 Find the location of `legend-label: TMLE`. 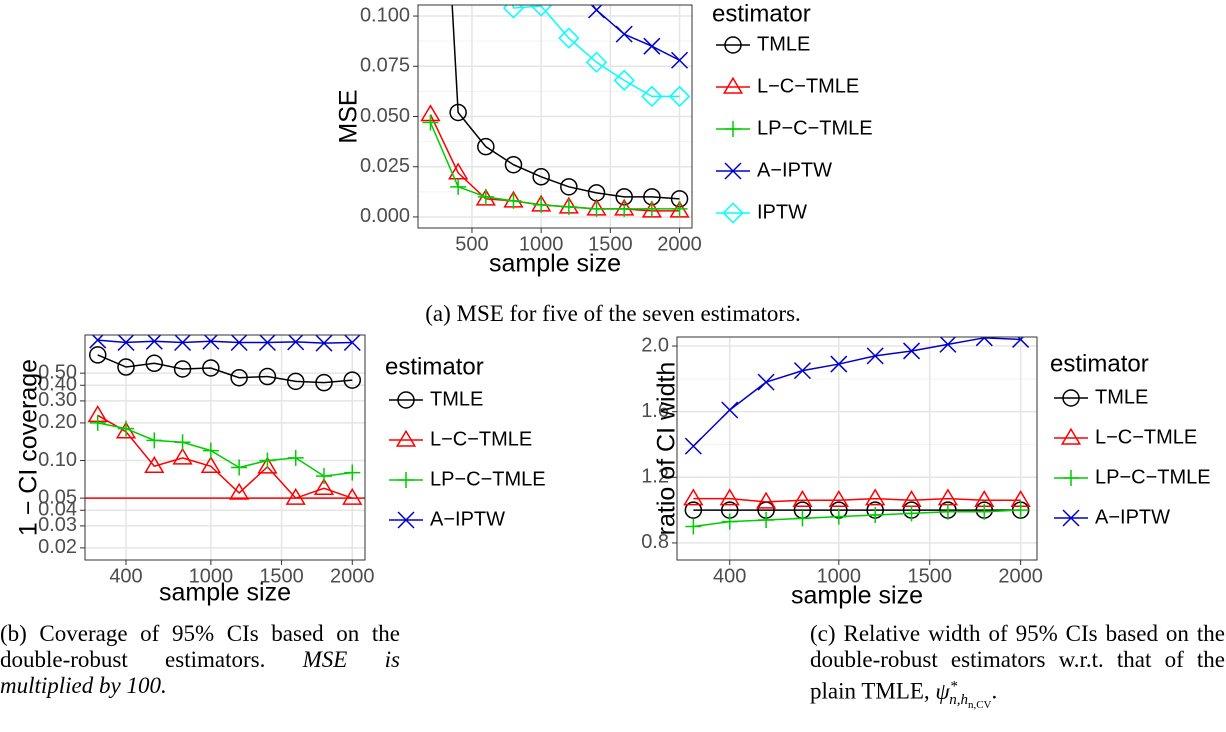

legend-label: TMLE is located at coordinates (783, 44).